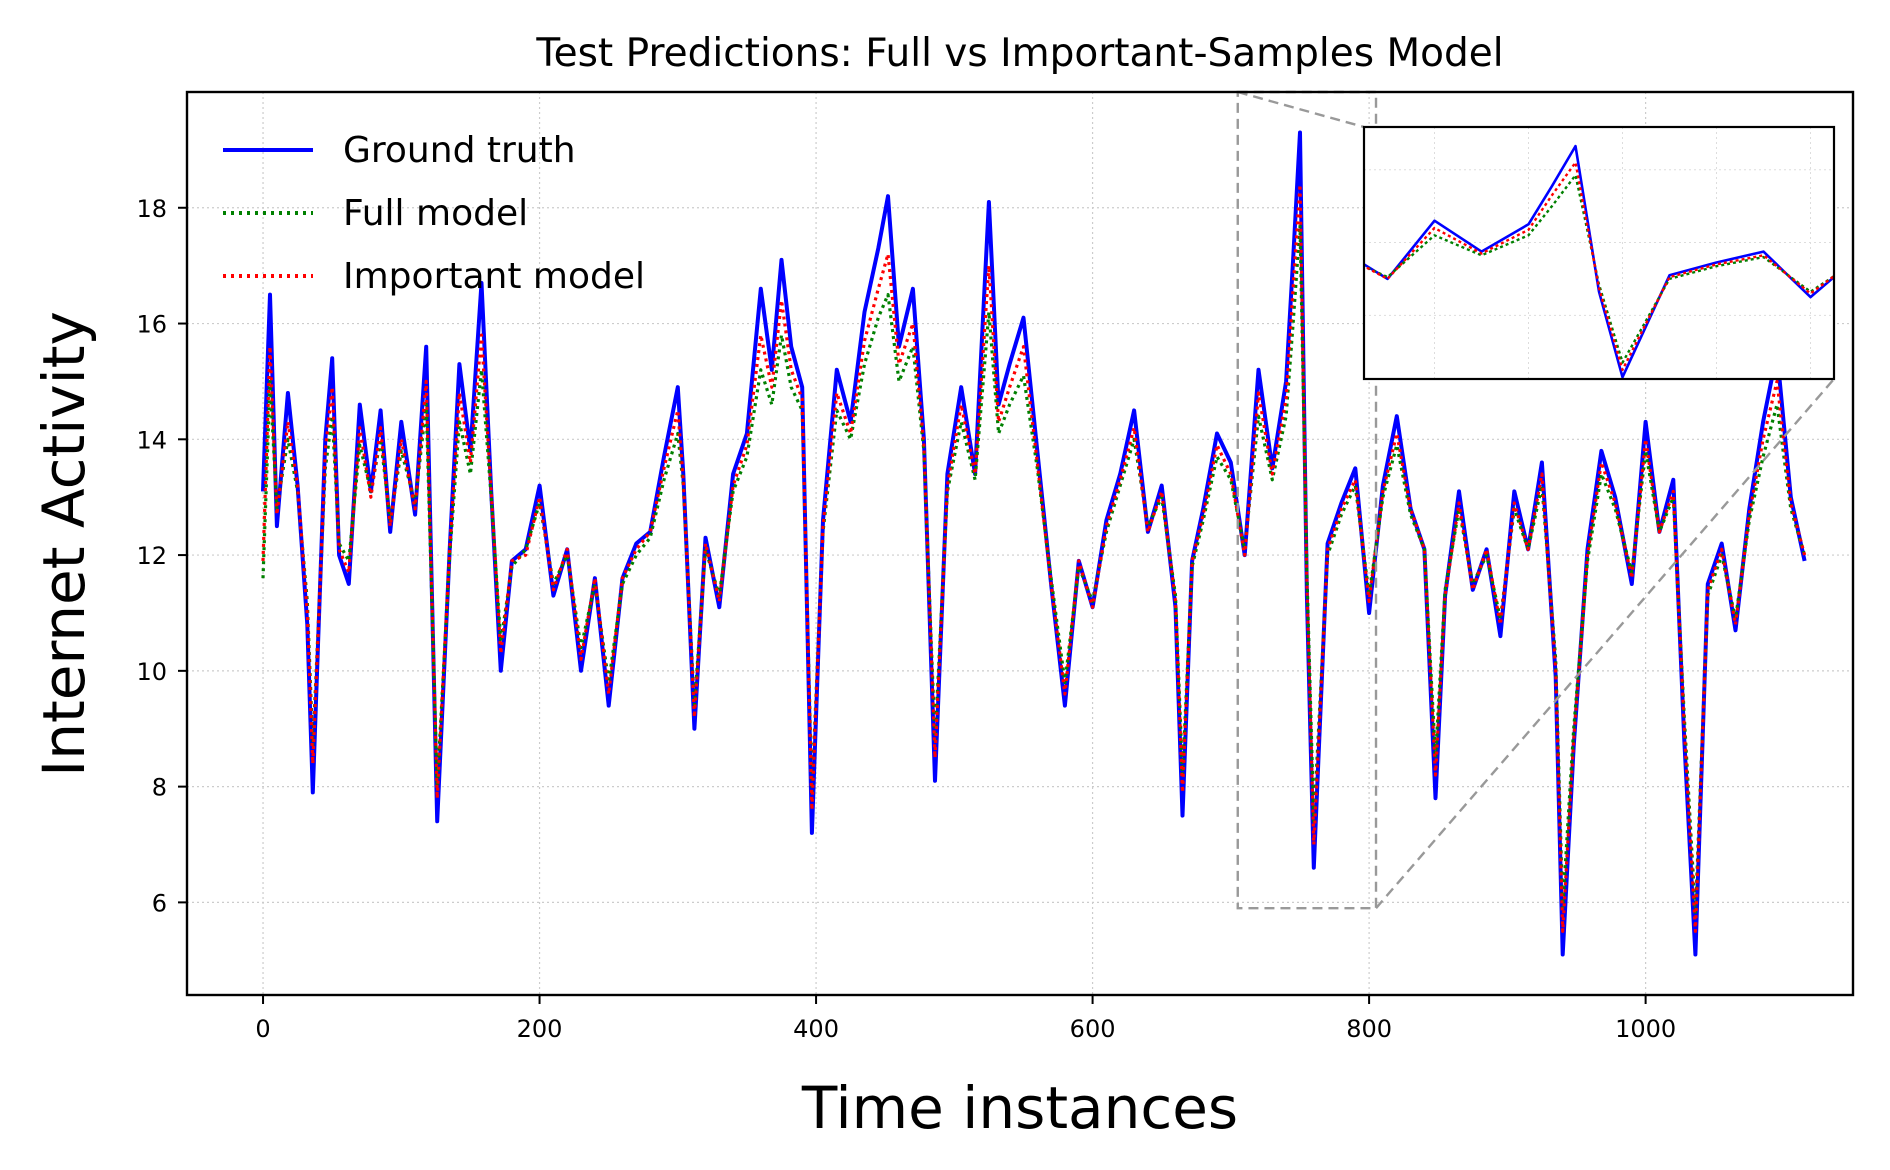 The image size is (1890, 1170). Describe the element at coordinates (540, 1029) in the screenshot. I see `x-tick-label: 200` at that location.